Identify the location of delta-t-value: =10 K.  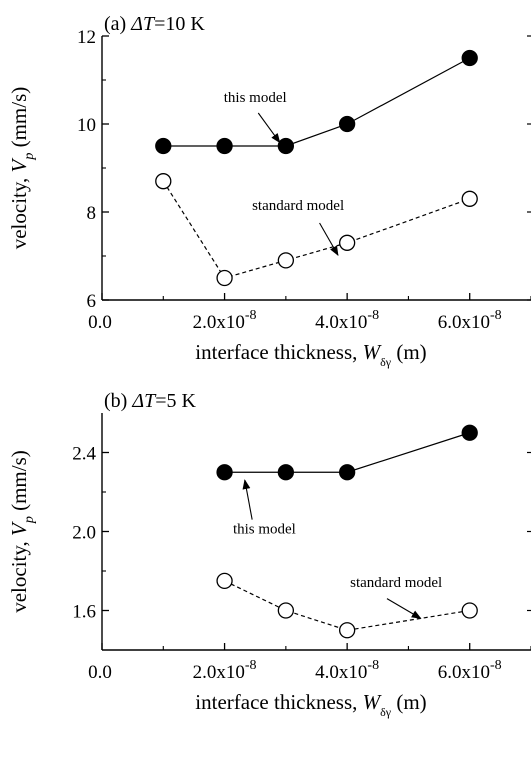
(179, 24).